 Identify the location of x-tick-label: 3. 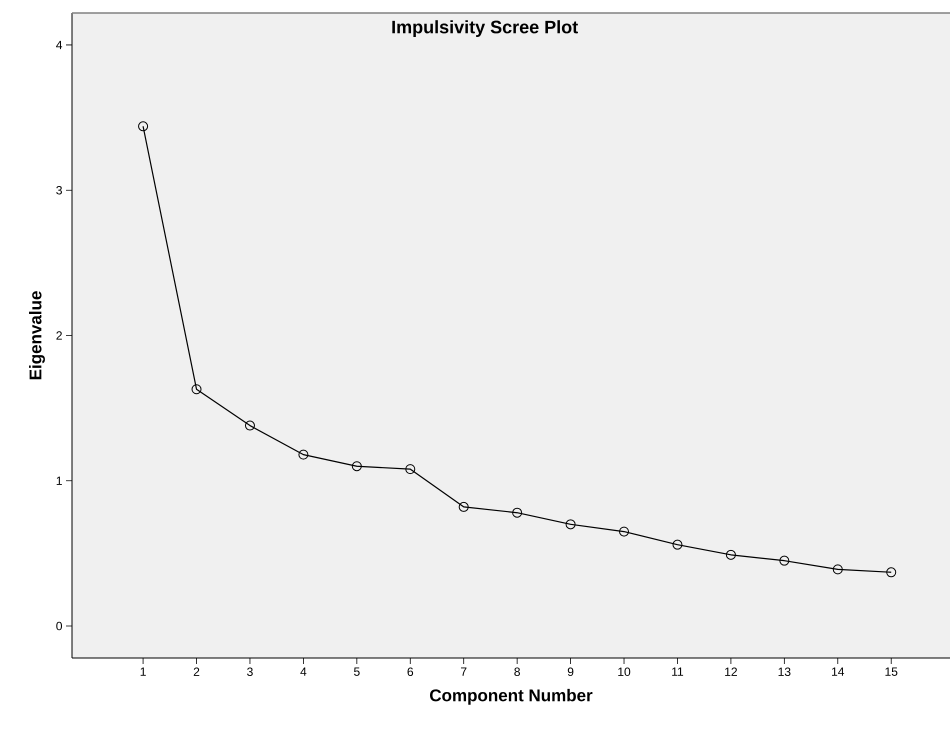
(250, 672).